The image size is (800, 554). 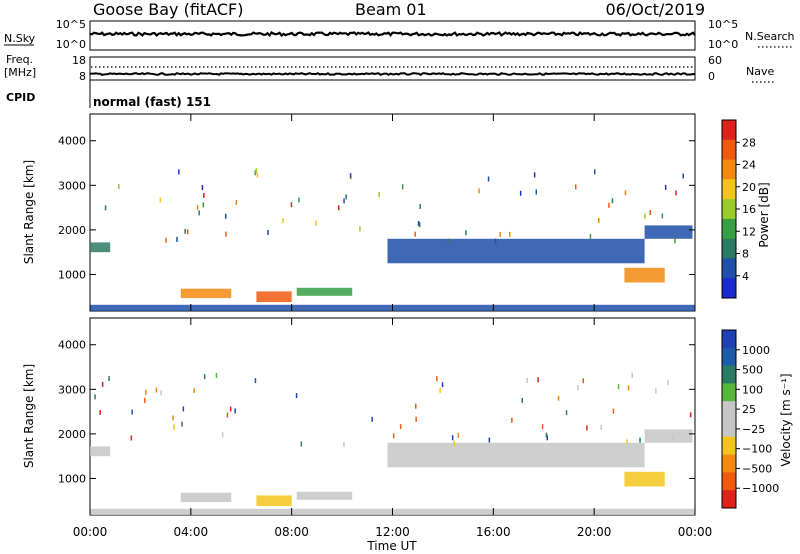 What do you see at coordinates (786, 419) in the screenshot?
I see `velocity-colorbar-label: Velocity [m s⁻¹]` at bounding box center [786, 419].